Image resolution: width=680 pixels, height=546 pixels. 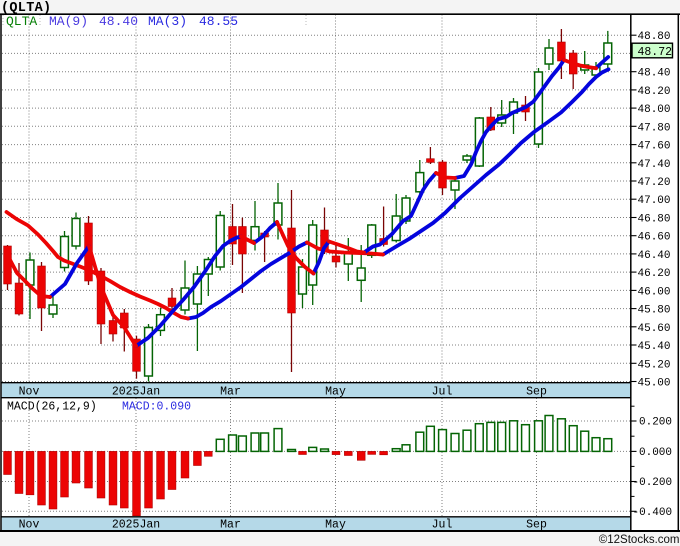 I want to click on svg-text: 45.00, so click(x=654, y=384).